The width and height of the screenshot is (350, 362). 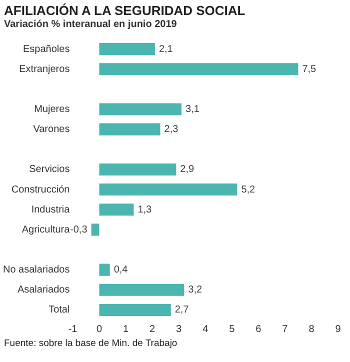 What do you see at coordinates (46, 230) in the screenshot?
I see `y-tick-label: Agricultura` at bounding box center [46, 230].